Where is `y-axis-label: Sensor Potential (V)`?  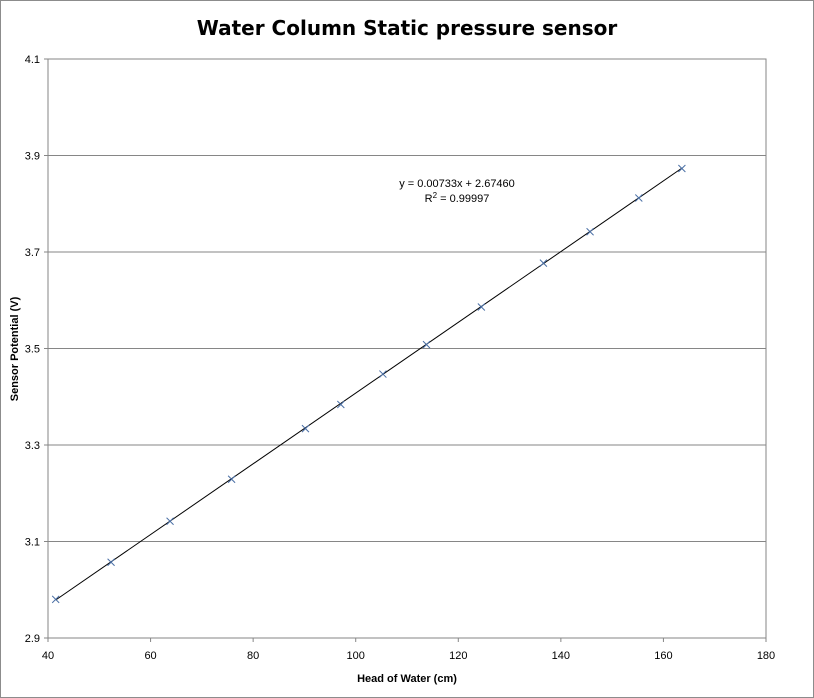 y-axis-label: Sensor Potential (V) is located at coordinates (15, 348).